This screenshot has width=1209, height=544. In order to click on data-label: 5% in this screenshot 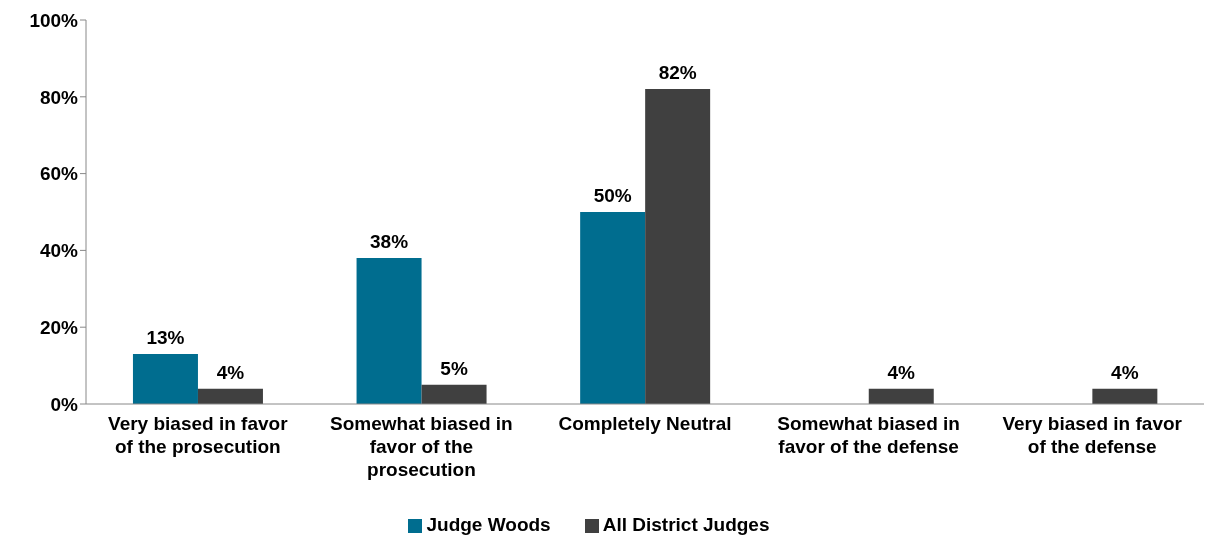, I will do `click(454, 368)`.